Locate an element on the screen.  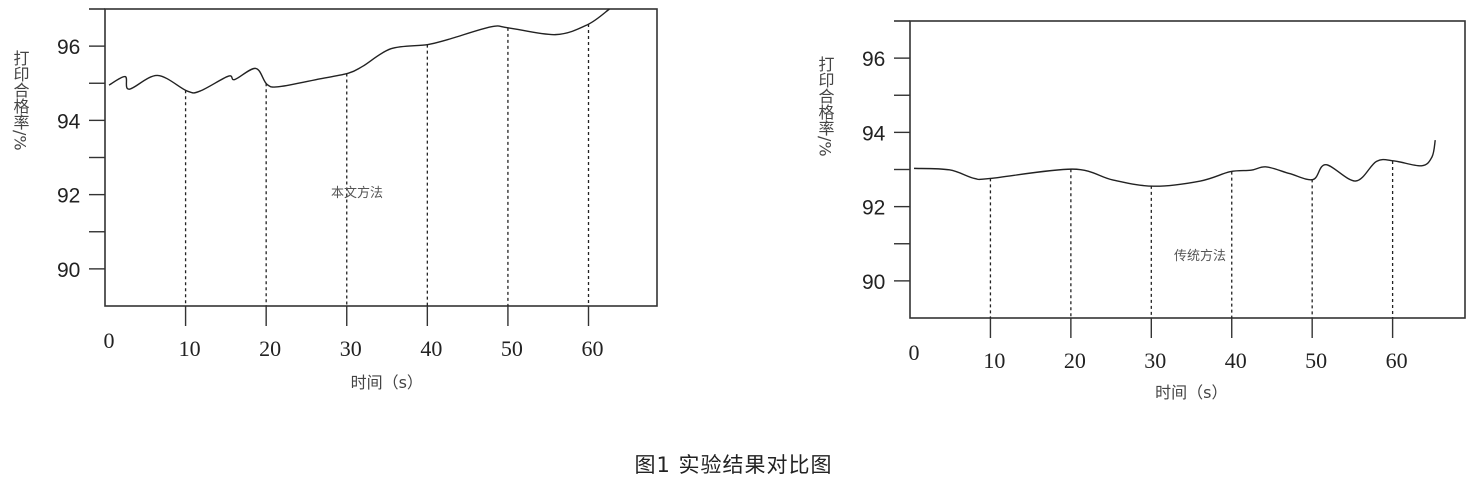
figure-caption: 图1 实验结果对比图 is located at coordinates (733, 465).